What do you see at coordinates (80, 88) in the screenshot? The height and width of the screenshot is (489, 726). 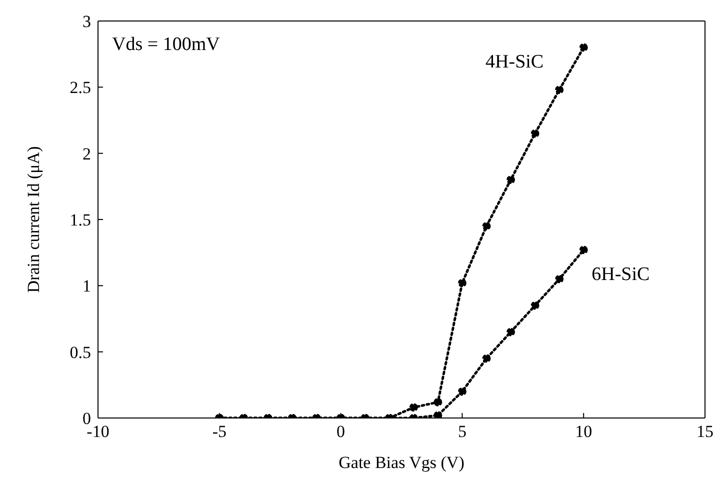 I see `y-tick-label: 2.5` at bounding box center [80, 88].